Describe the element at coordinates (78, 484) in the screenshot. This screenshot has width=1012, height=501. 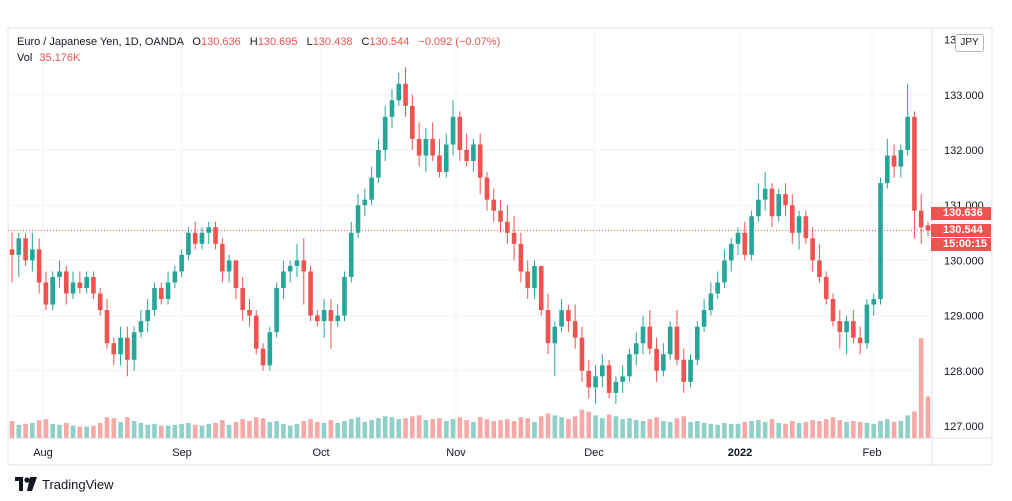
I see `brand-name: TradingView` at that location.